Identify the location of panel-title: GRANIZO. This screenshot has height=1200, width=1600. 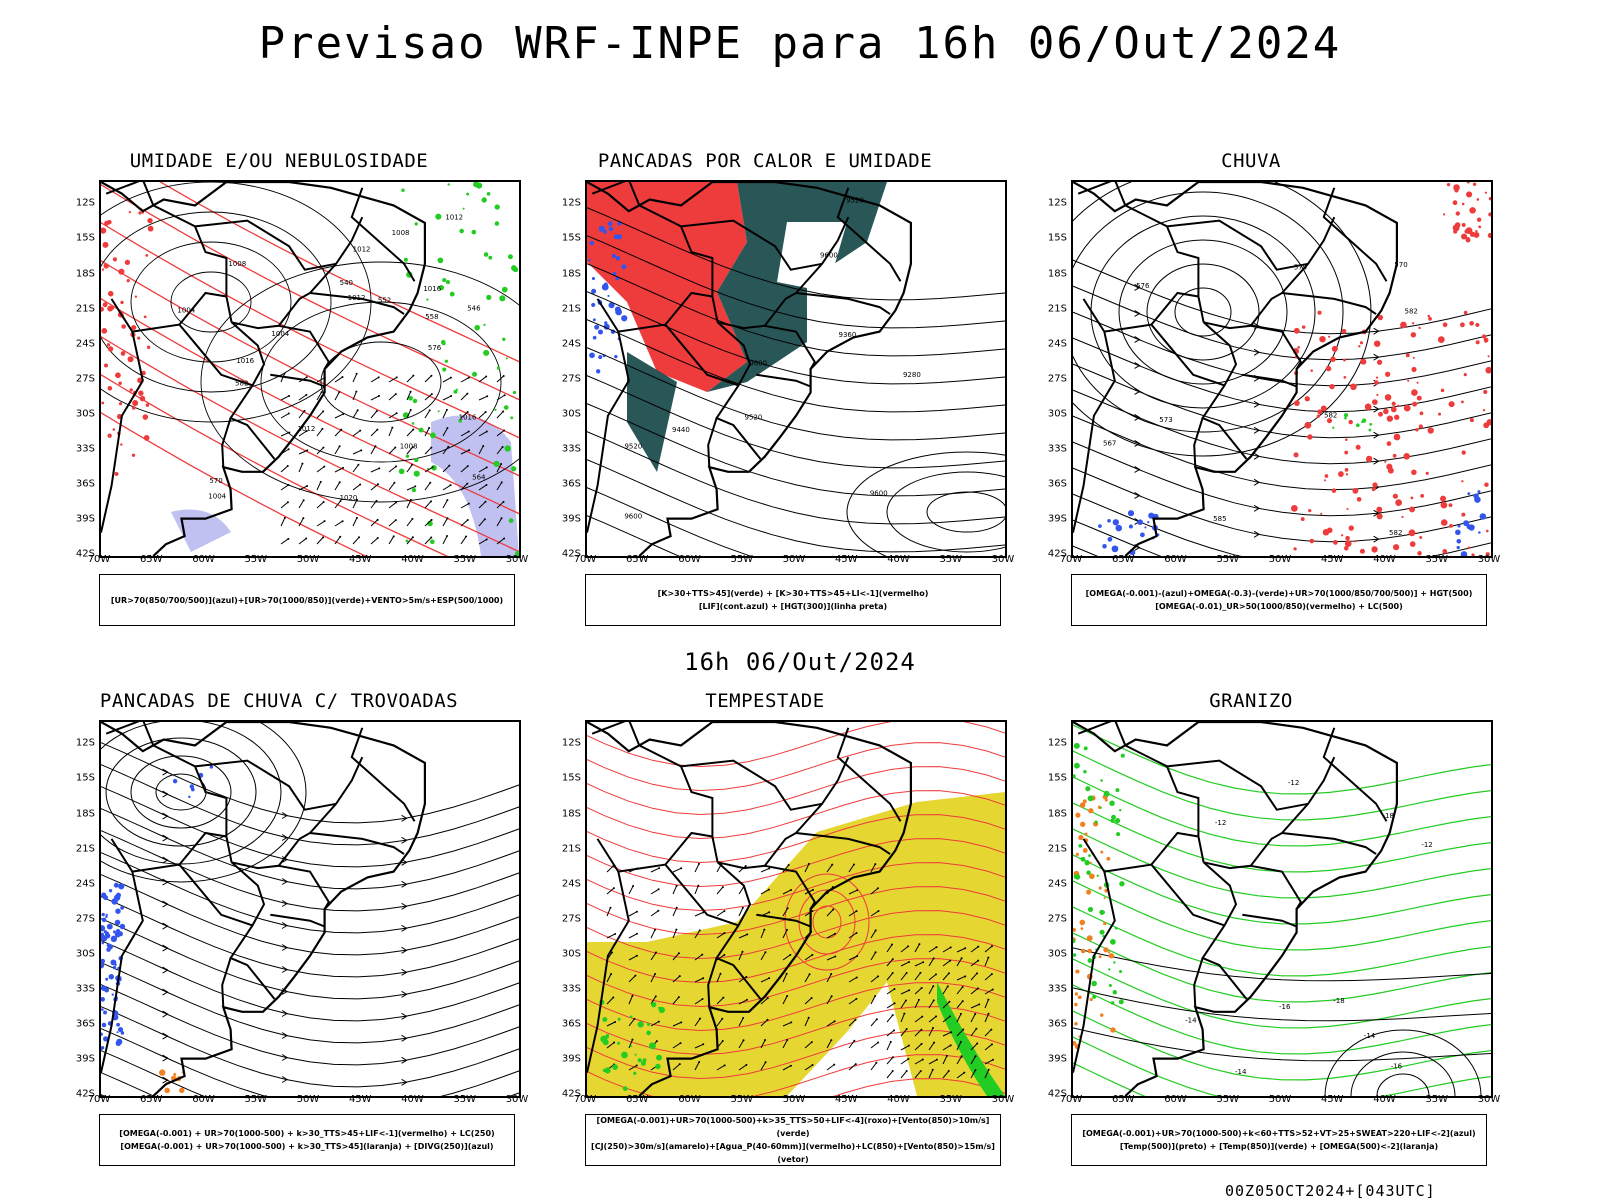
(1251, 701).